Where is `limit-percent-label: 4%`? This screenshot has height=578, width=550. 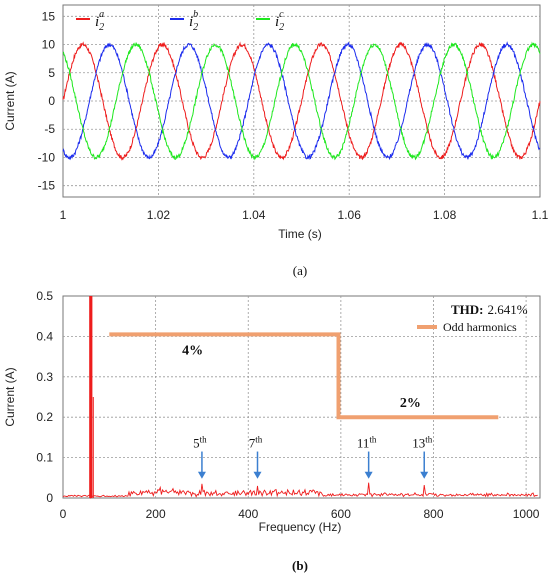
limit-percent-label: 4% is located at coordinates (192, 351).